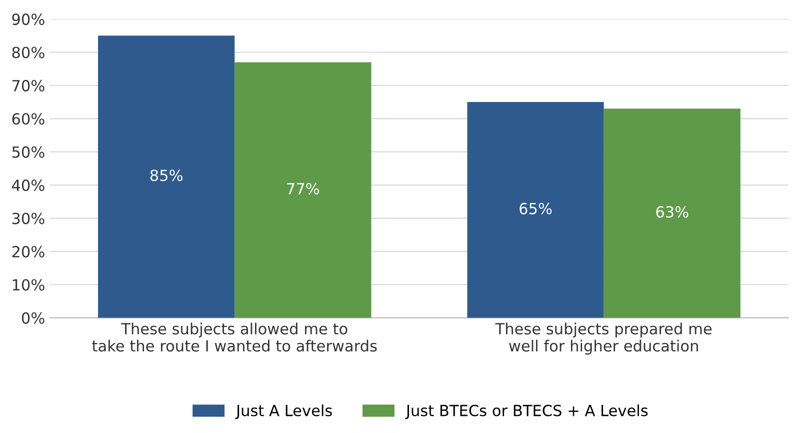  I want to click on data-label: 63%, so click(672, 212).